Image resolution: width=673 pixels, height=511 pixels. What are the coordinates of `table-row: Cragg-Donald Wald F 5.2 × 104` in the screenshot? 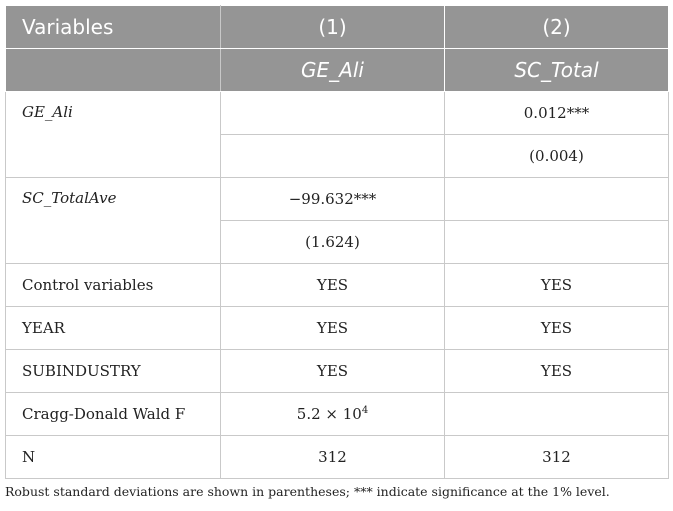 It's located at (337, 414).